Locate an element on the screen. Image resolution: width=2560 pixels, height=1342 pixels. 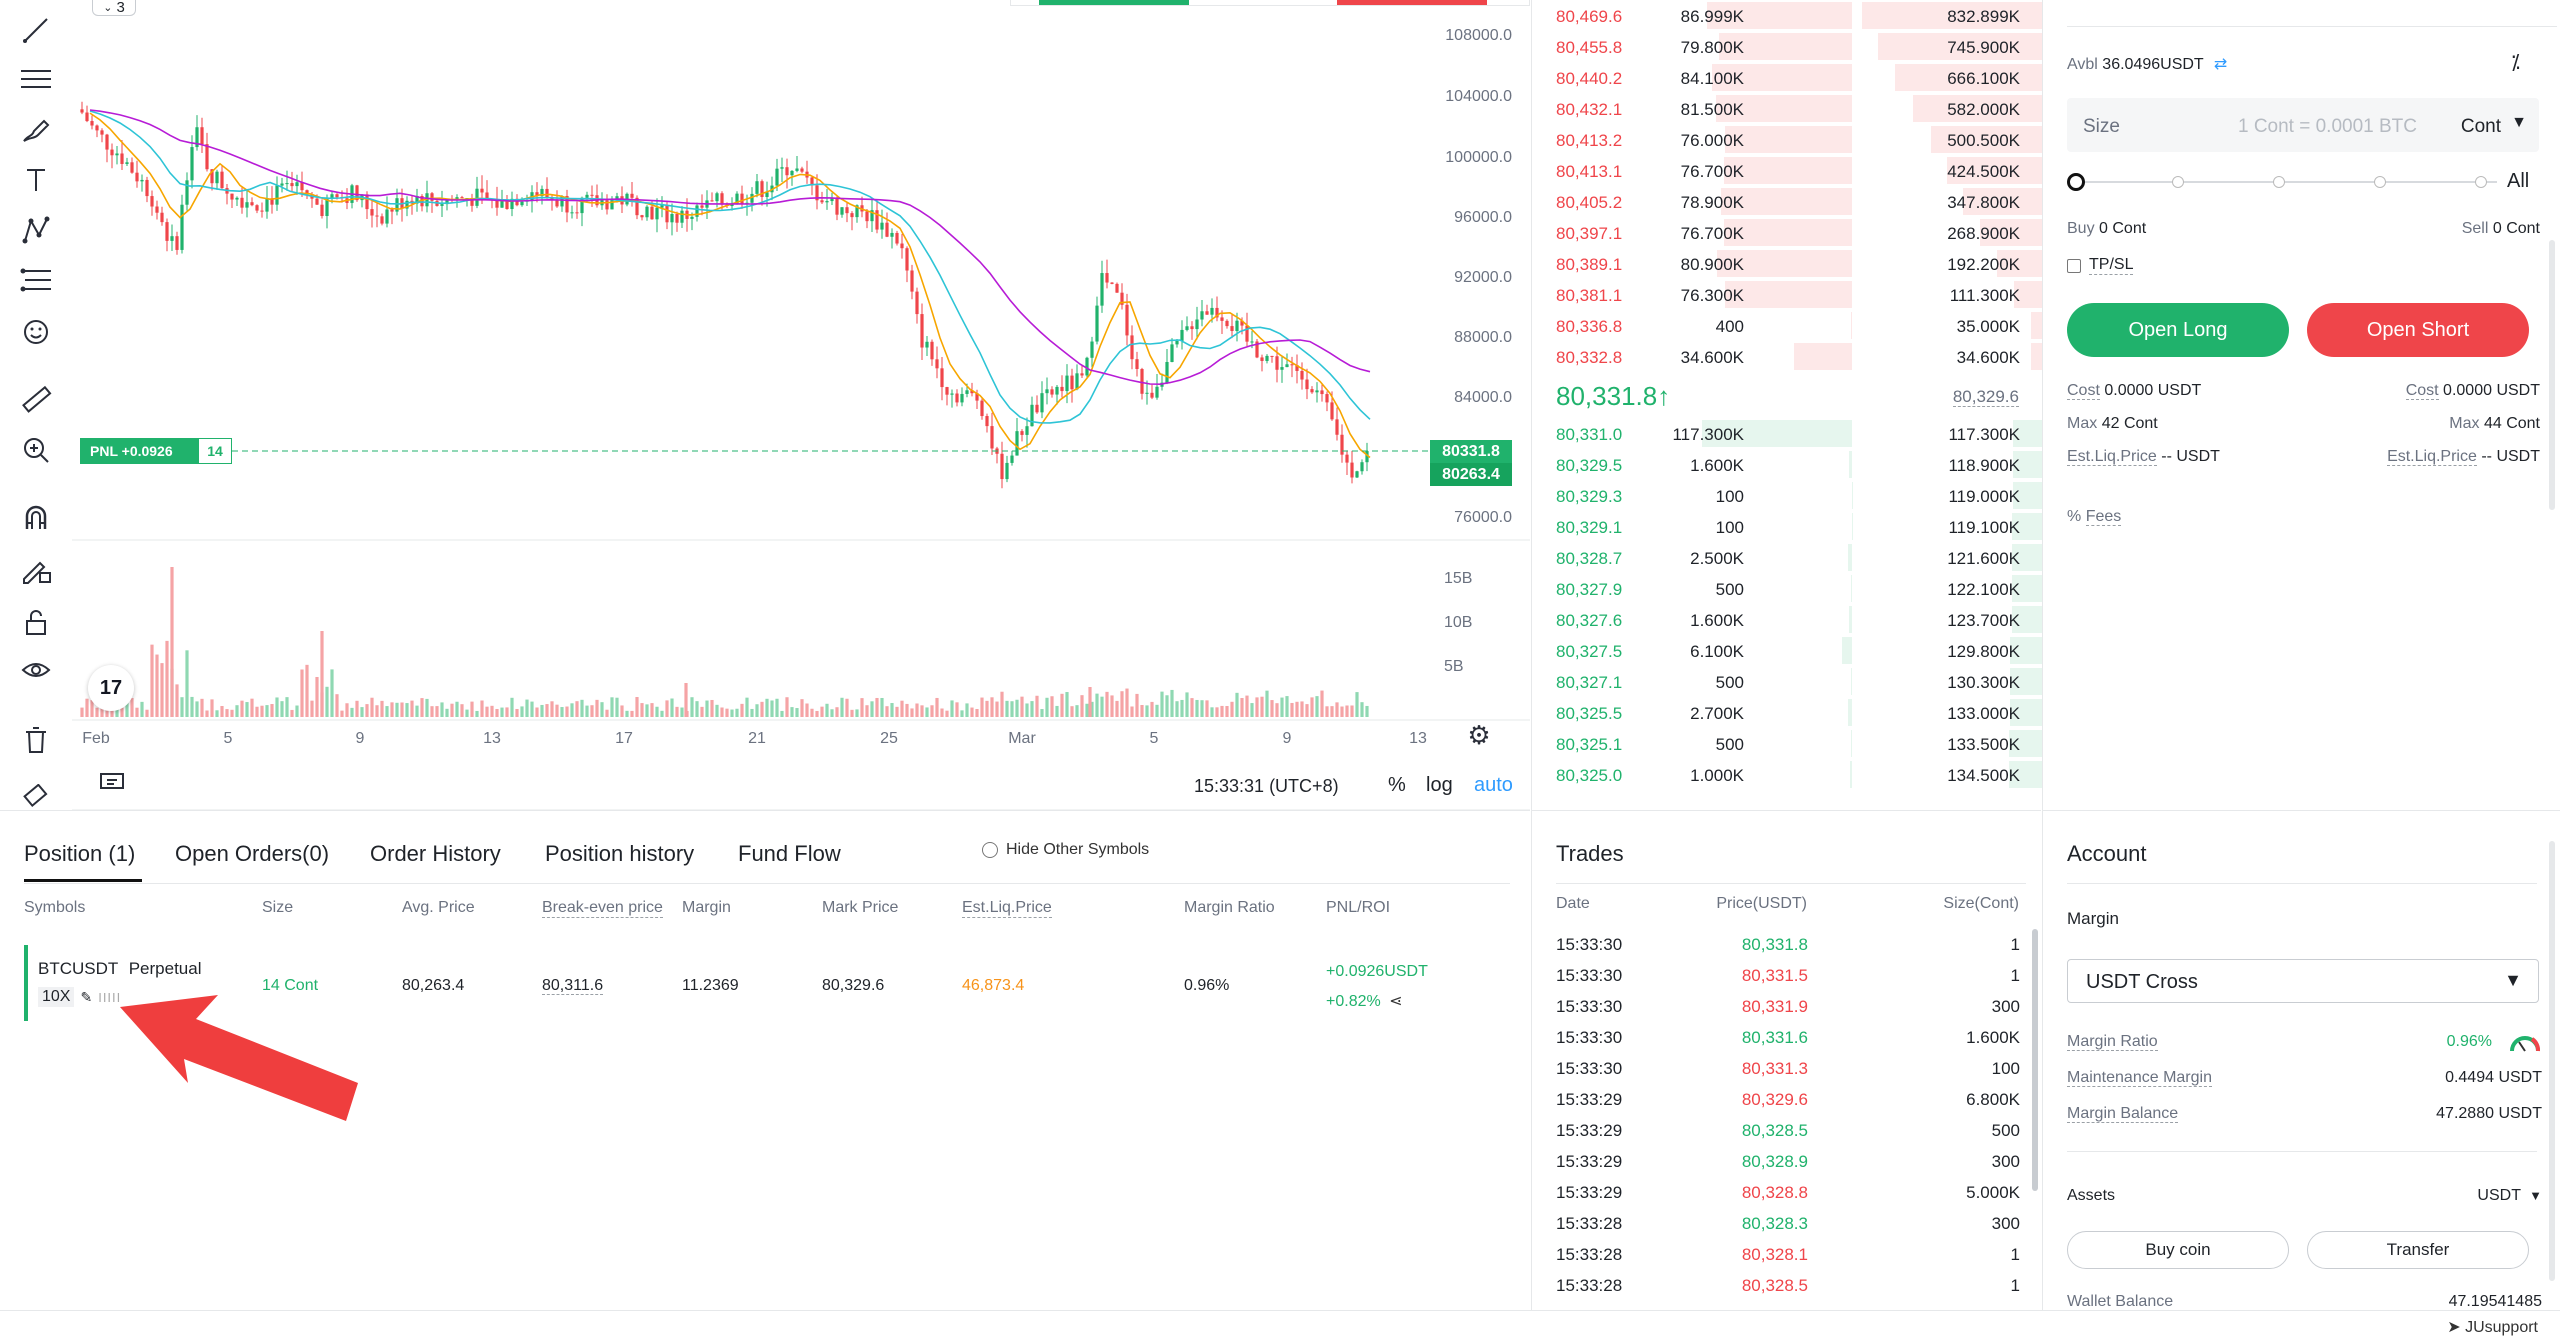
tab-2: Order History is located at coordinates (435, 853).